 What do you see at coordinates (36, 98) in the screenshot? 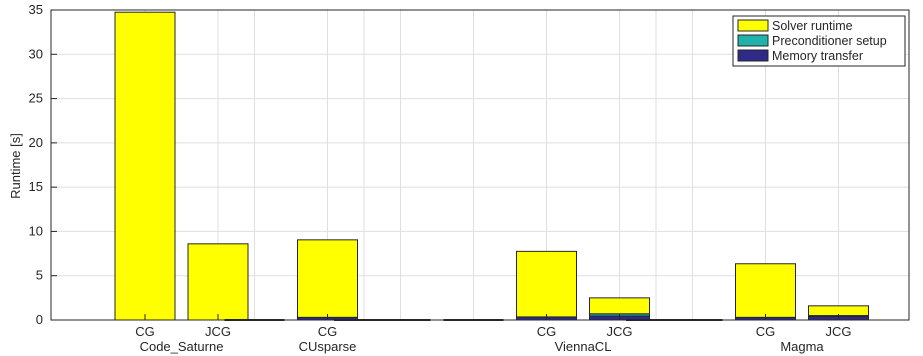
I see `y-tick-label: 25` at bounding box center [36, 98].